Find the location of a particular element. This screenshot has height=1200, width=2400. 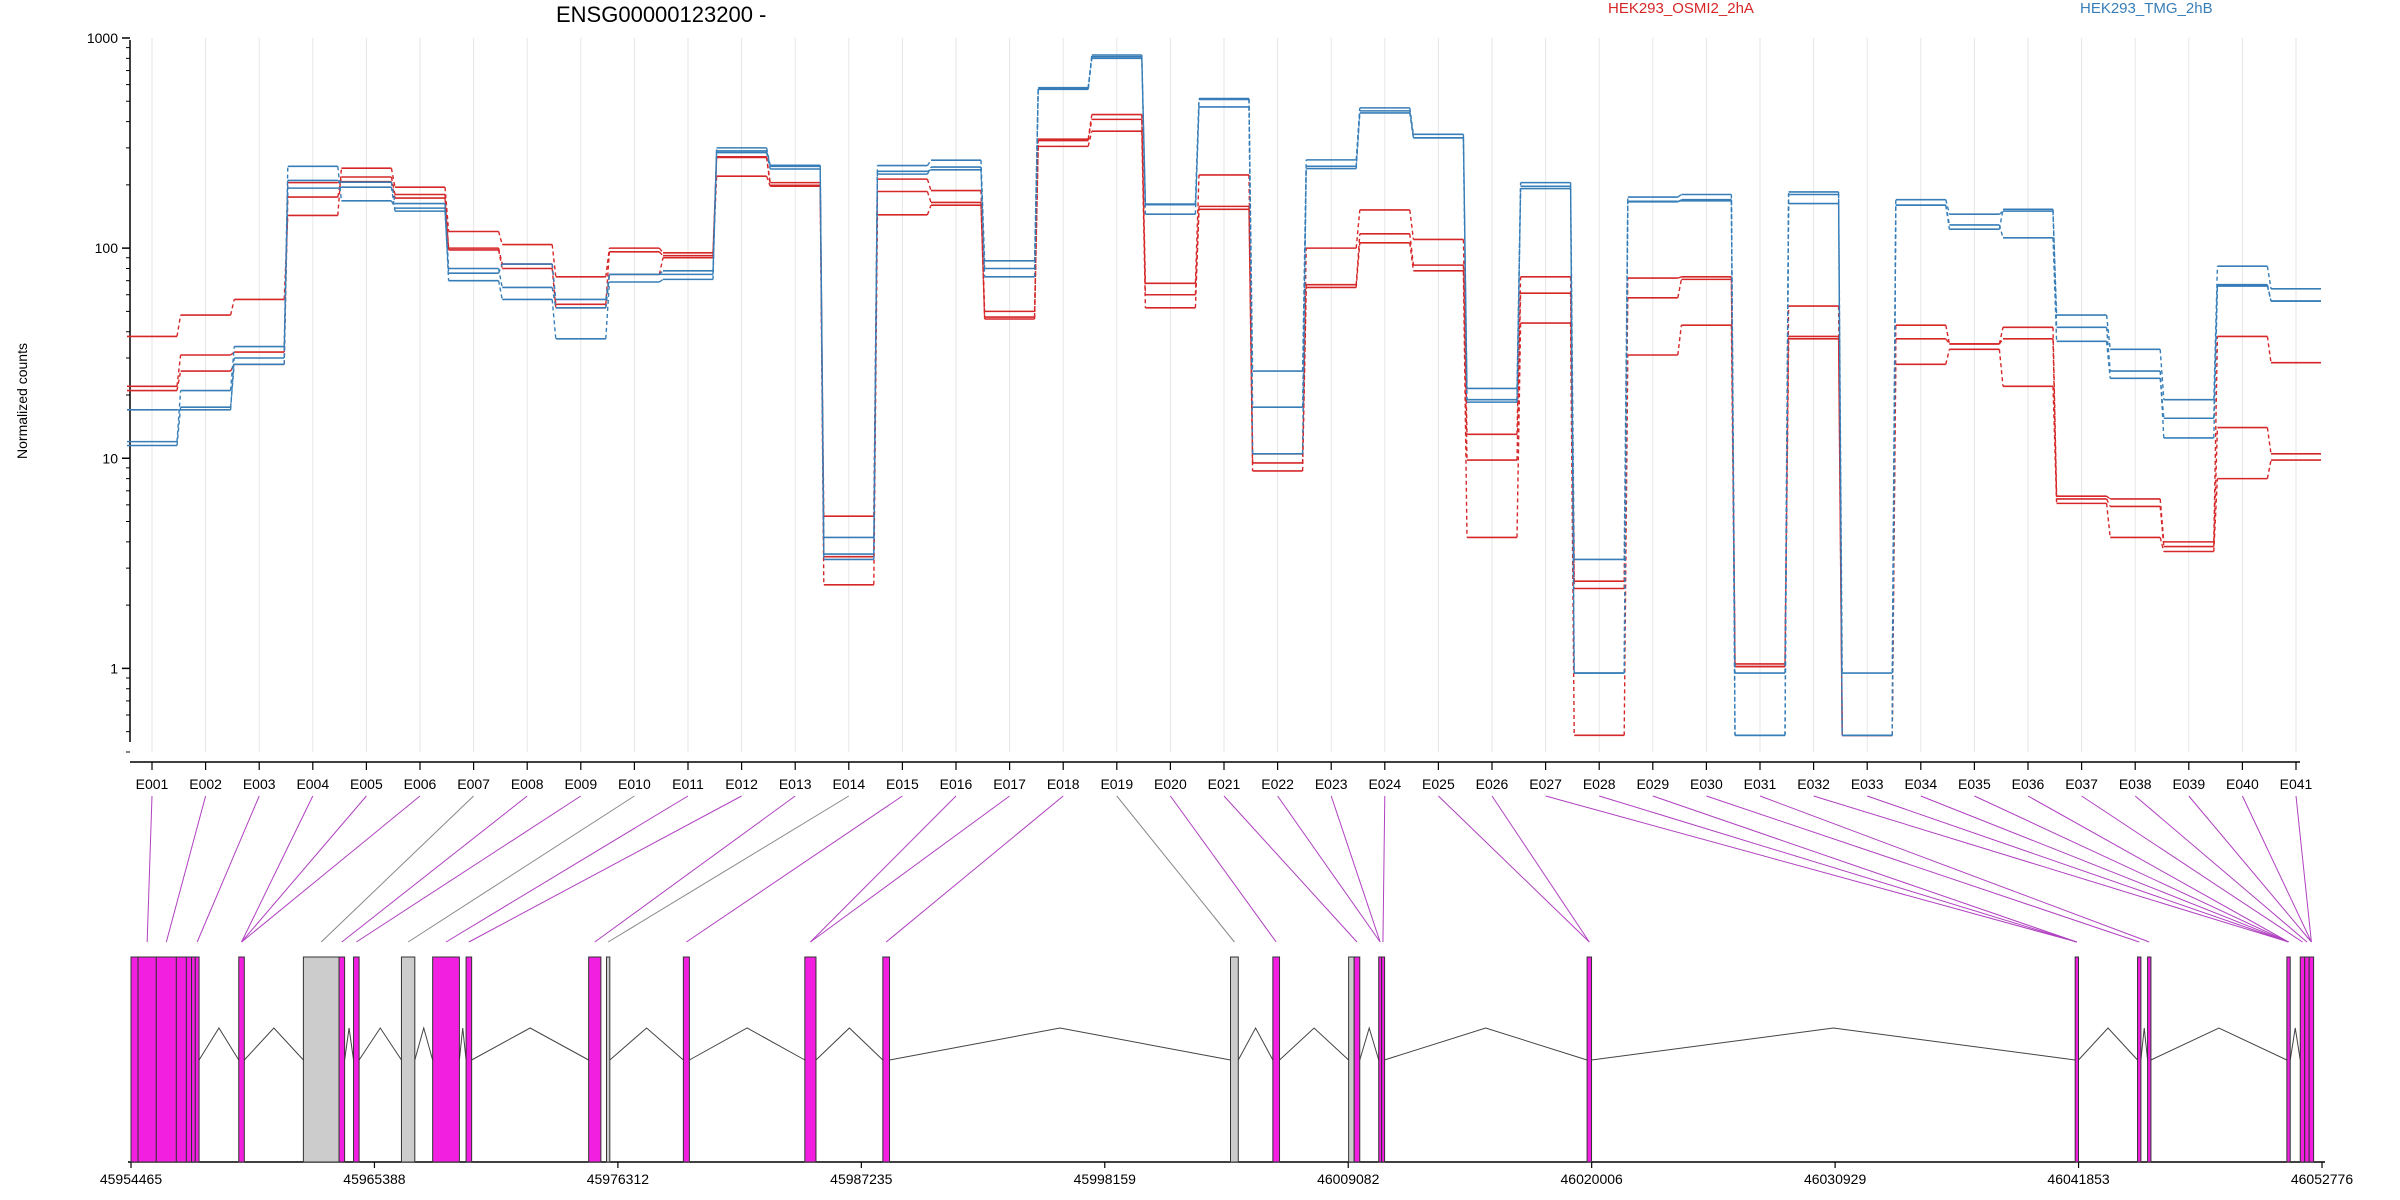

gene-coordinate-label: 46041853 is located at coordinates (2078, 1179).